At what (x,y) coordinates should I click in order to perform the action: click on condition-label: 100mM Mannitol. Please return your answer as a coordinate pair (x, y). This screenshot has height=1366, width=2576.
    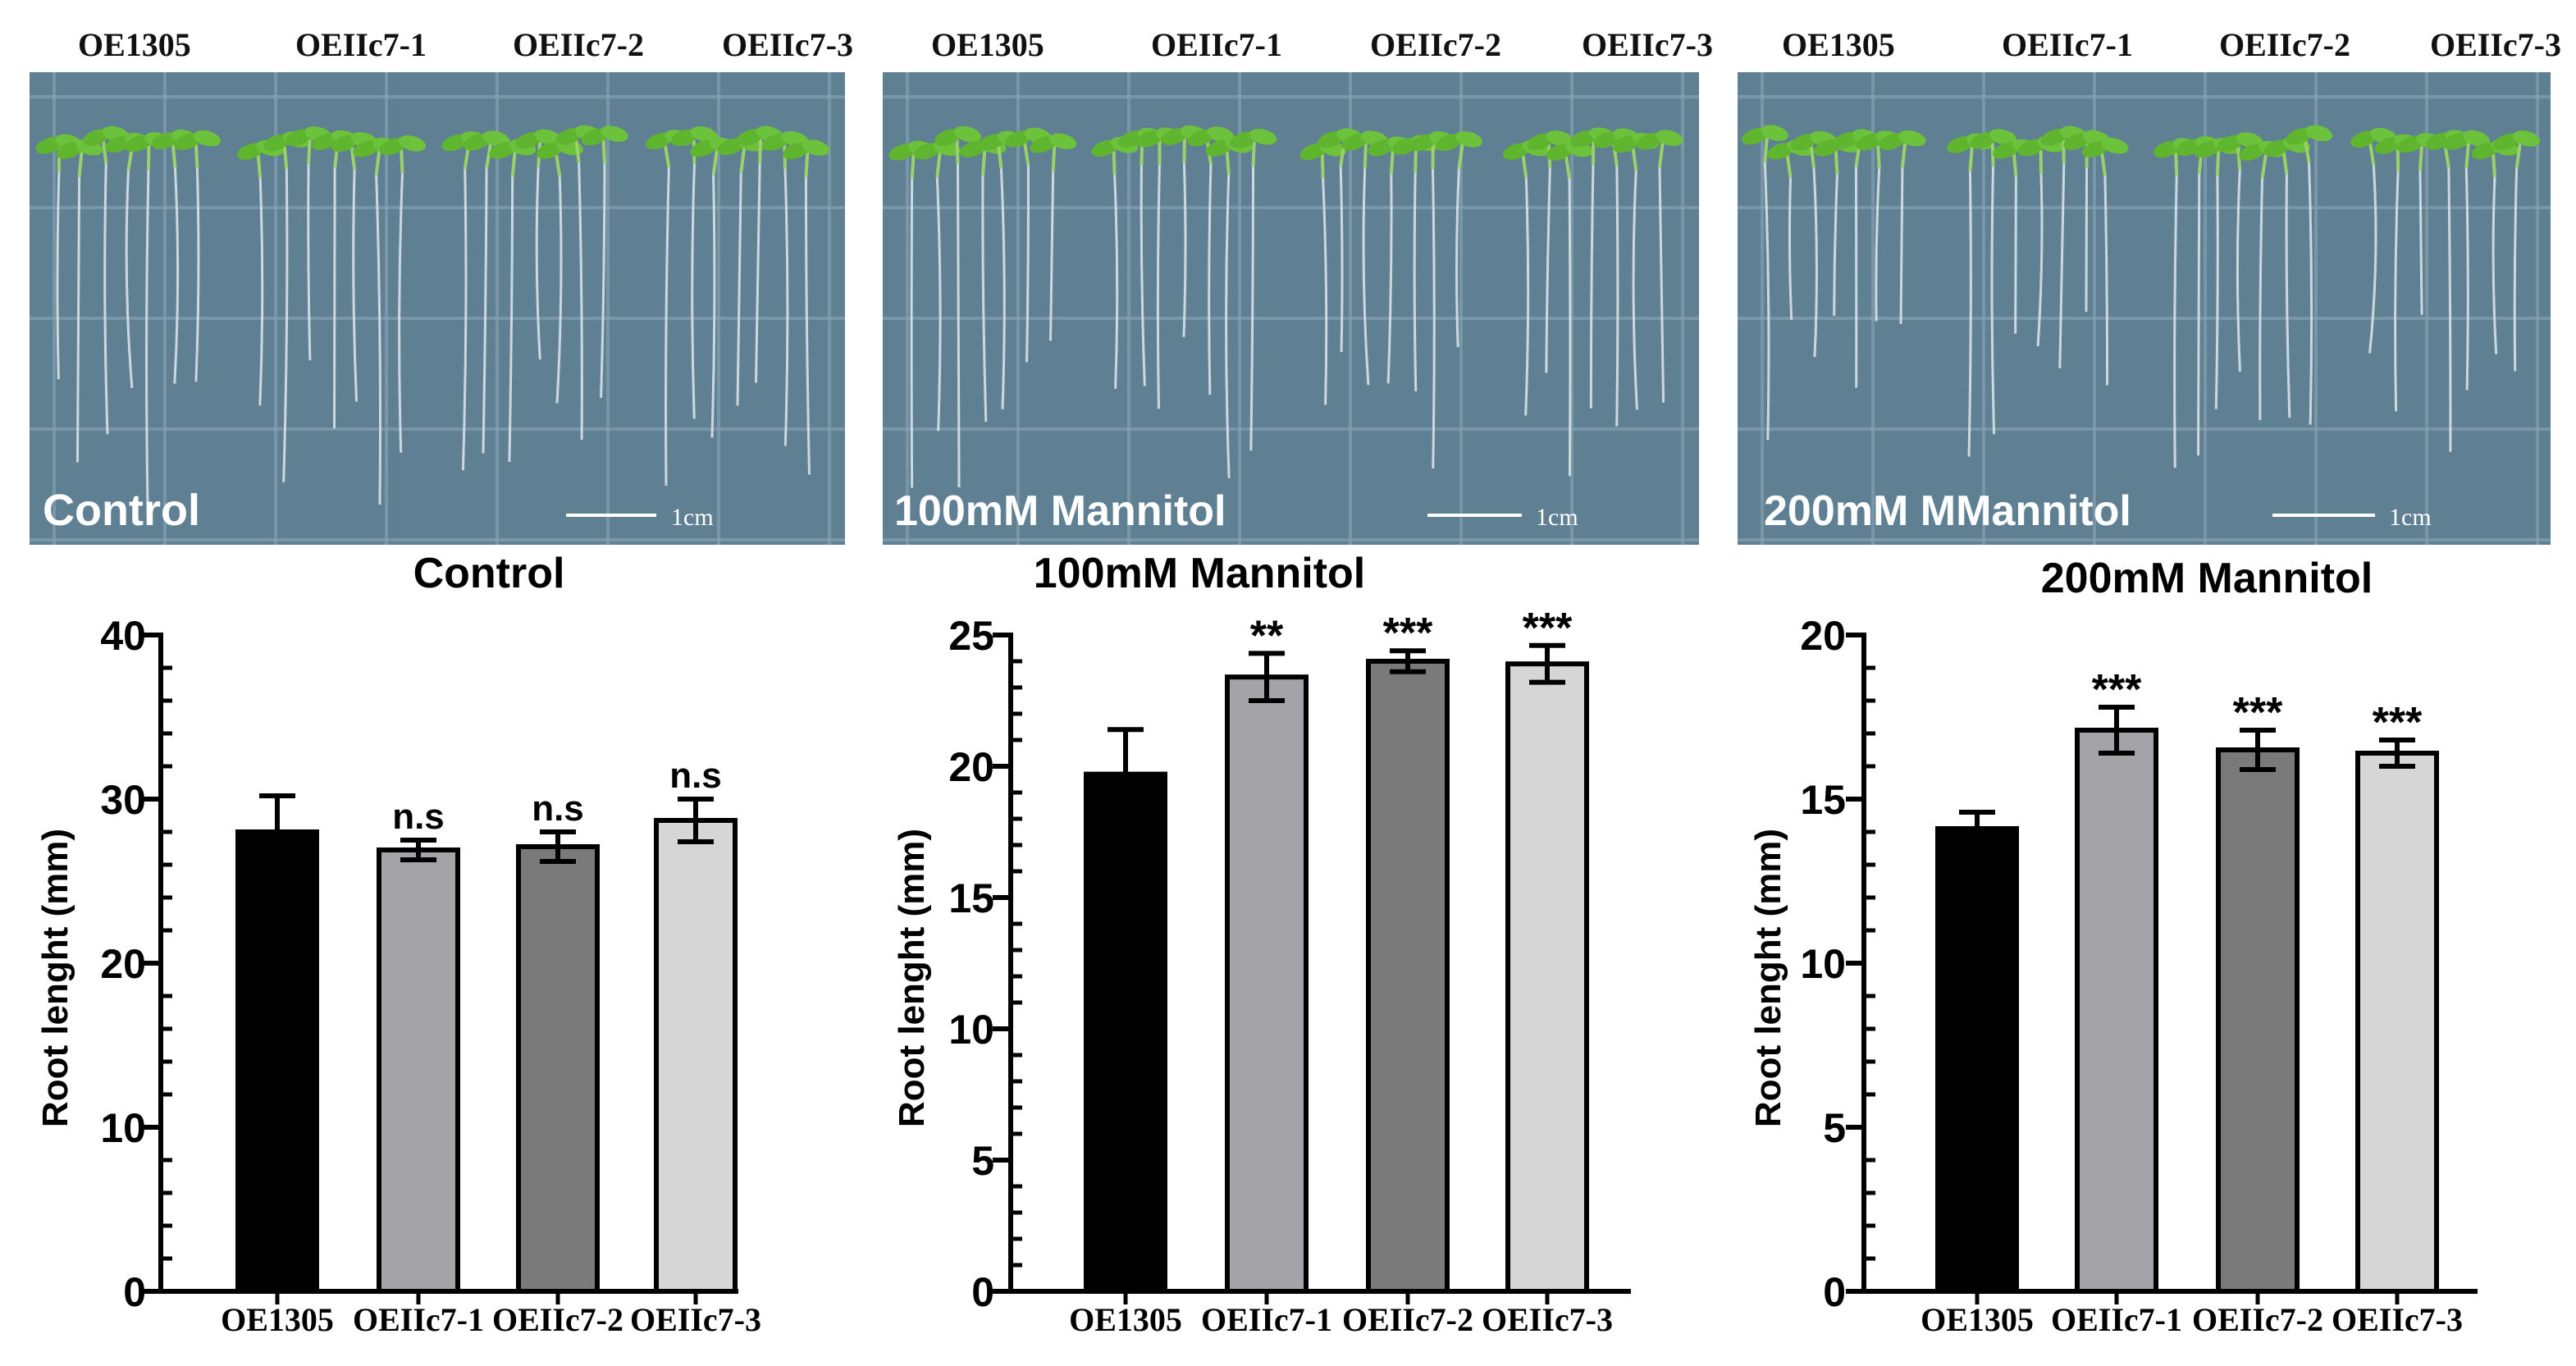
    Looking at the image, I should click on (1060, 511).